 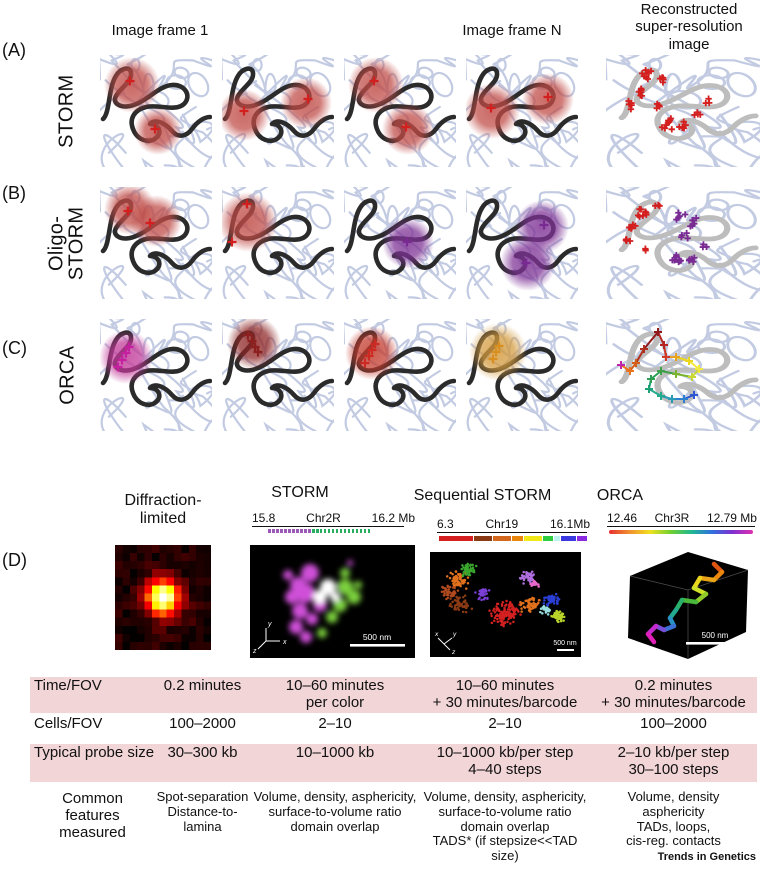 What do you see at coordinates (502, 524) in the screenshot?
I see `ruler-seqstorm-chrom: Chr19` at bounding box center [502, 524].